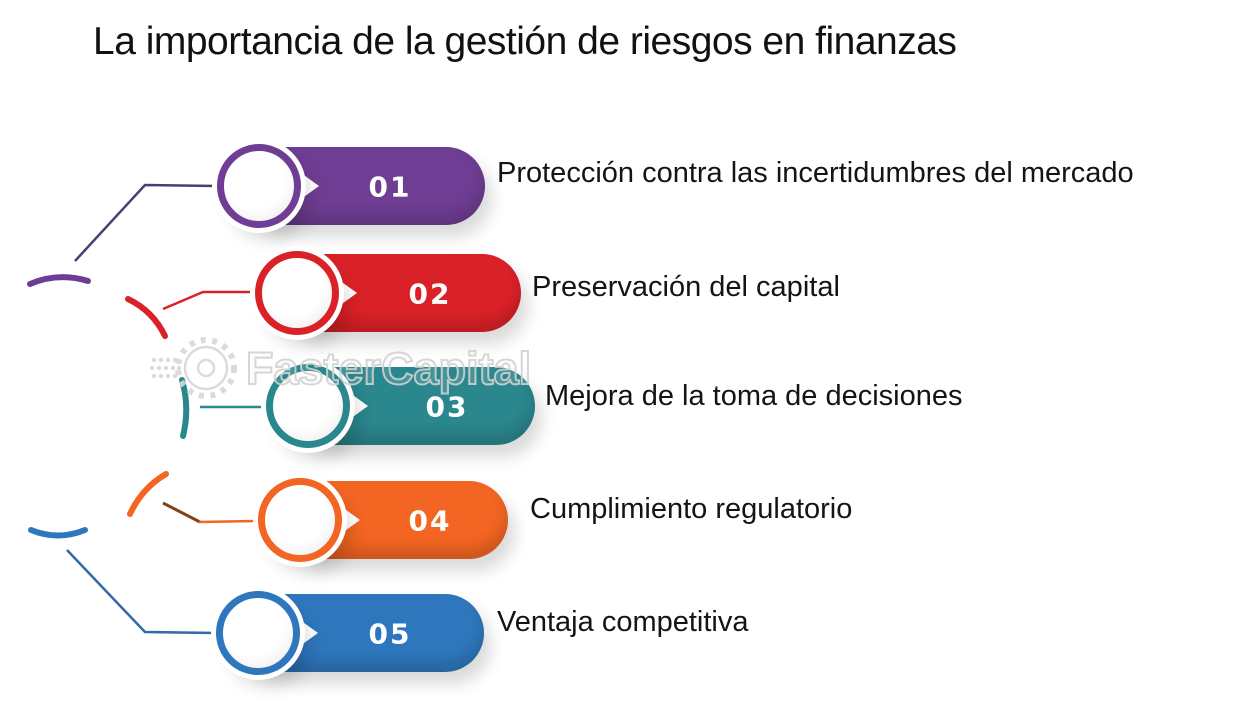 Image resolution: width=1248 pixels, height=702 pixels. Describe the element at coordinates (623, 622) in the screenshot. I see `step-label: Ventaja competitiva` at that location.